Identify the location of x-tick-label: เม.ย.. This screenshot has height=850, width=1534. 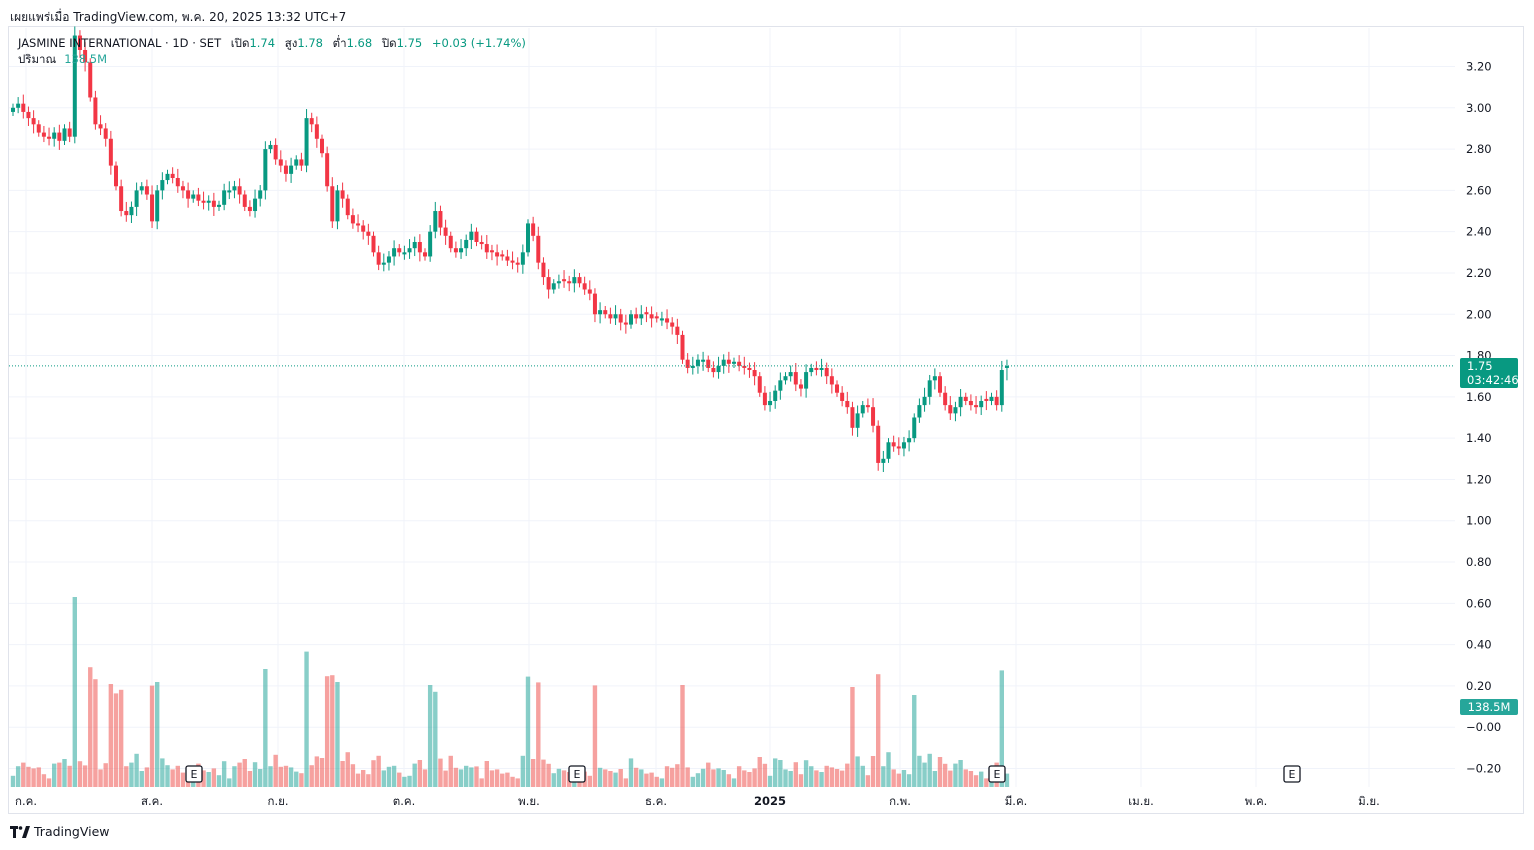
(1141, 801).